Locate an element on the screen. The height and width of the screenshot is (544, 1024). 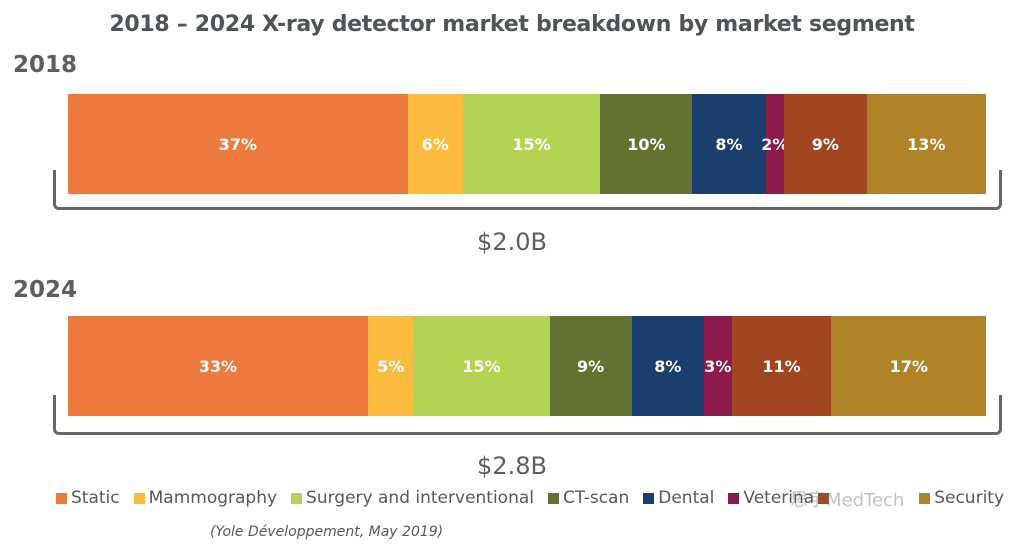
bar-segment-static: 37% is located at coordinates (238, 144).